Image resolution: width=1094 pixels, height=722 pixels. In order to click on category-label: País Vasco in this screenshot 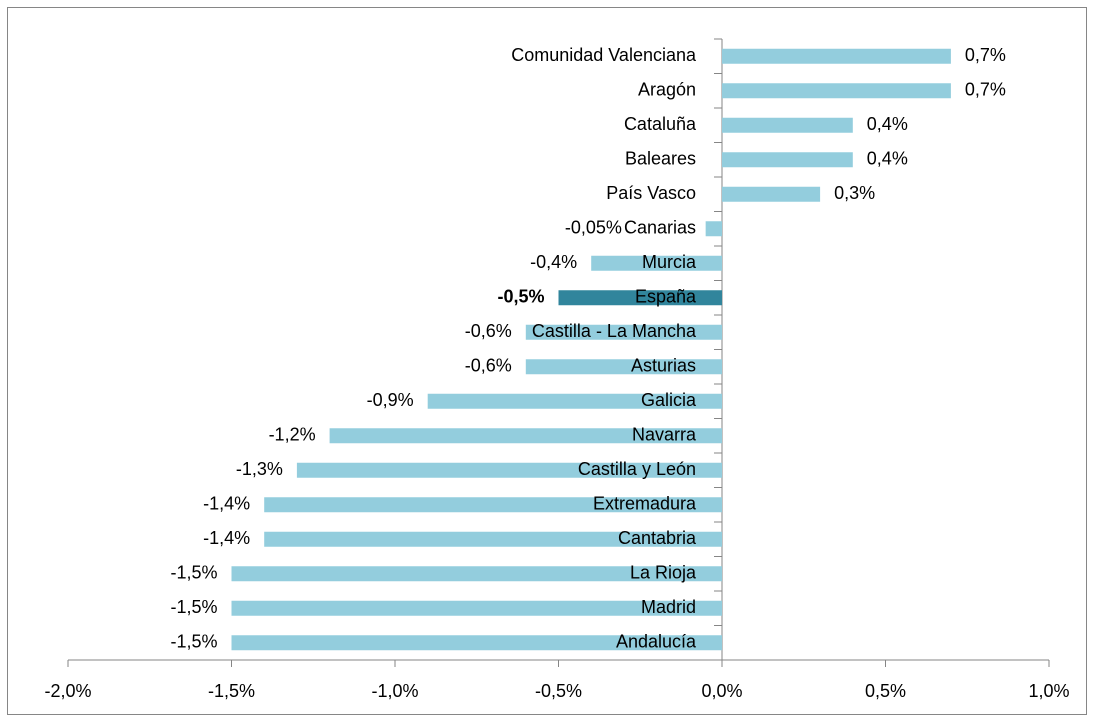, I will do `click(651, 193)`.